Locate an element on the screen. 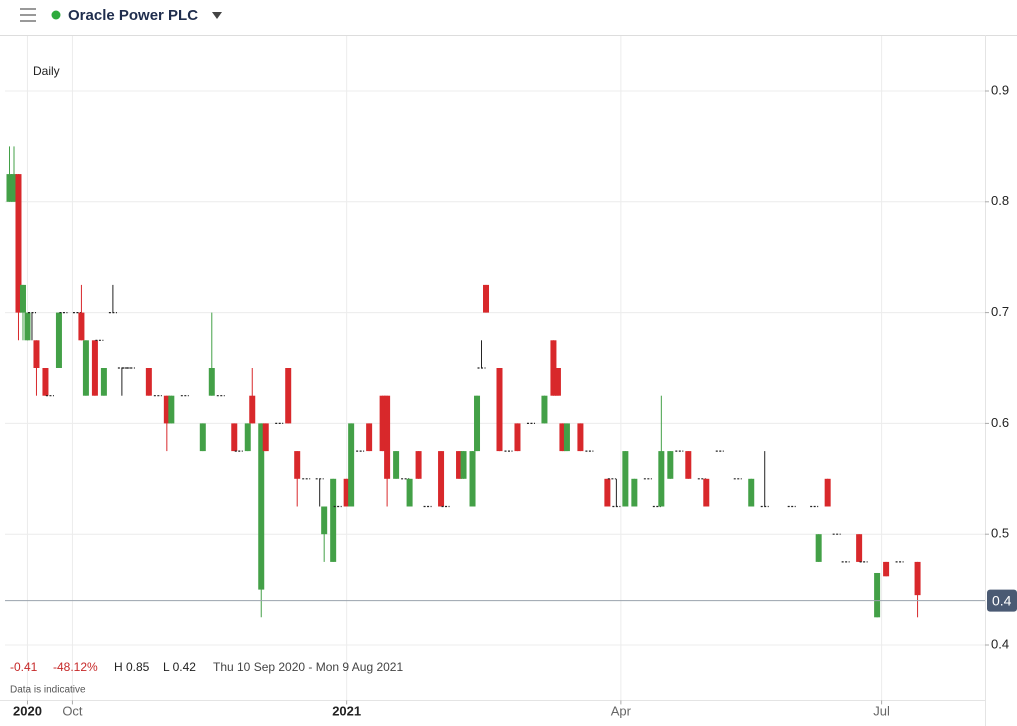  y-tick-label: 0.5 is located at coordinates (1000, 533).